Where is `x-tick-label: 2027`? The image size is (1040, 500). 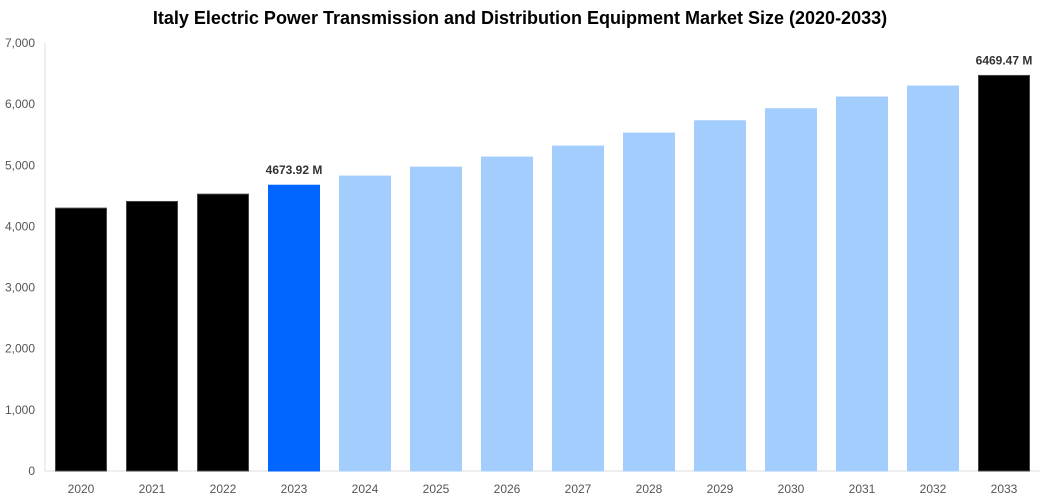
x-tick-label: 2027 is located at coordinates (578, 489).